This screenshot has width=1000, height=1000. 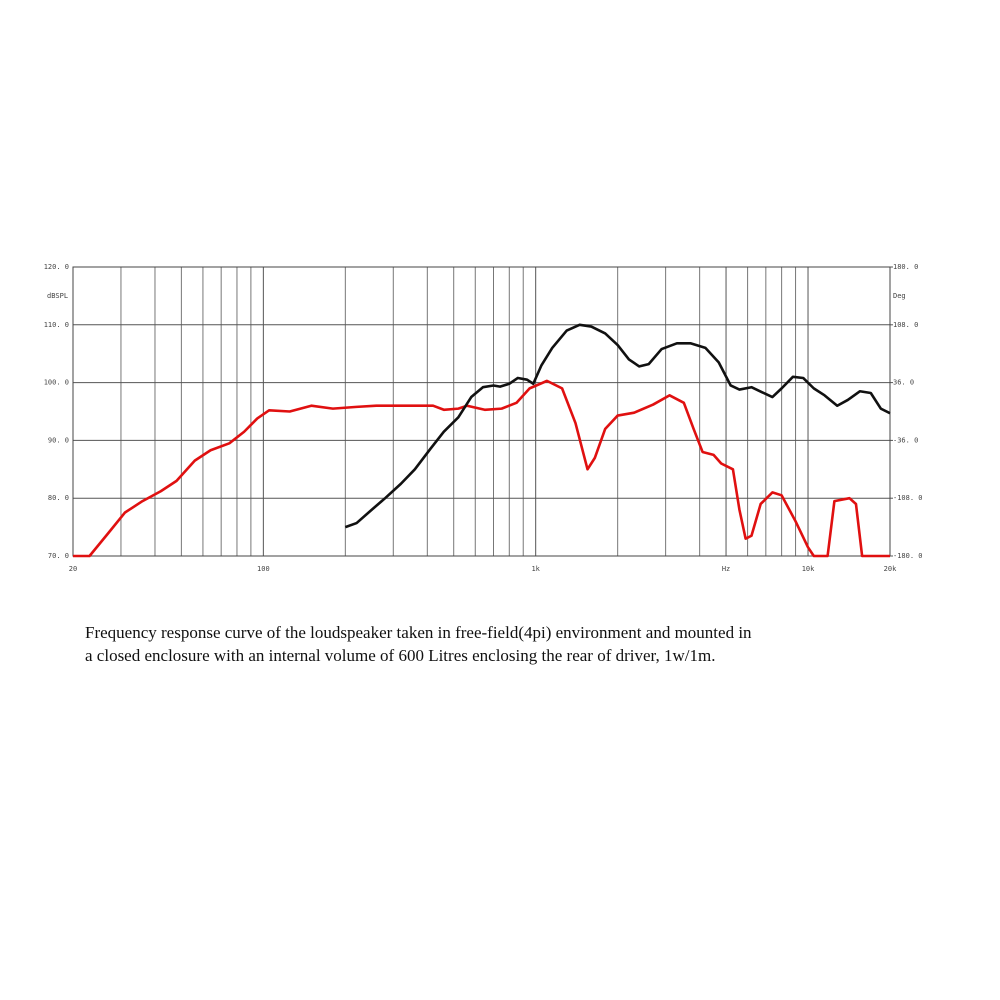 What do you see at coordinates (905, 267) in the screenshot?
I see `y2-tick-label: 180. 0` at bounding box center [905, 267].